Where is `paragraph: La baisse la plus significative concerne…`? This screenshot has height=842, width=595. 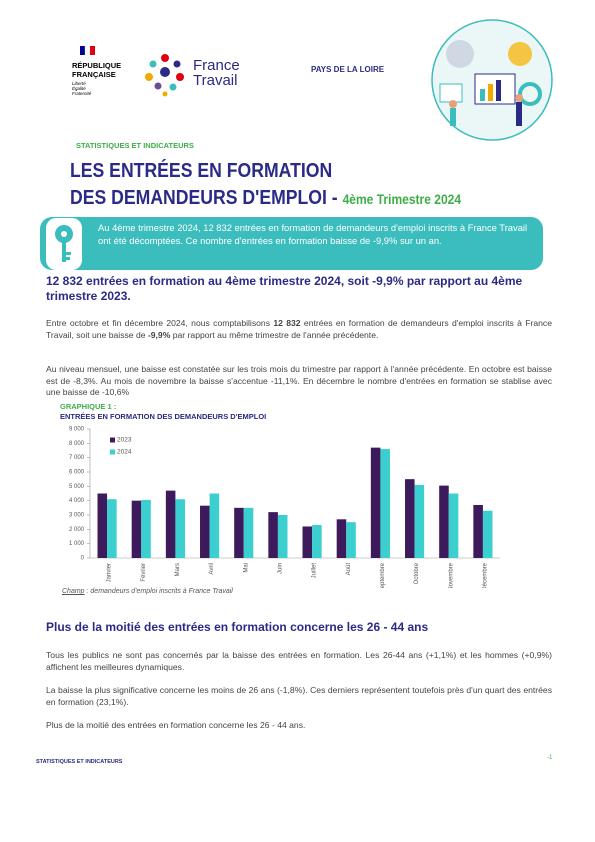 paragraph: La baisse la plus significative concerne… is located at coordinates (299, 696).